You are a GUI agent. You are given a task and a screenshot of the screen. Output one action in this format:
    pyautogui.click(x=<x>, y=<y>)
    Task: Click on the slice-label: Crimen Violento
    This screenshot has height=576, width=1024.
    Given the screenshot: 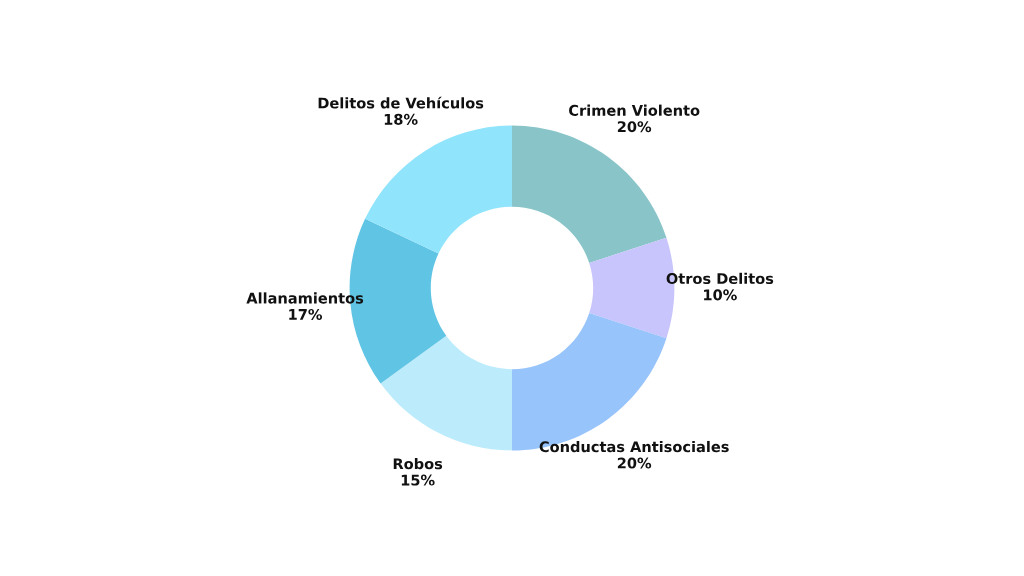 What is the action you would take?
    pyautogui.click(x=634, y=110)
    